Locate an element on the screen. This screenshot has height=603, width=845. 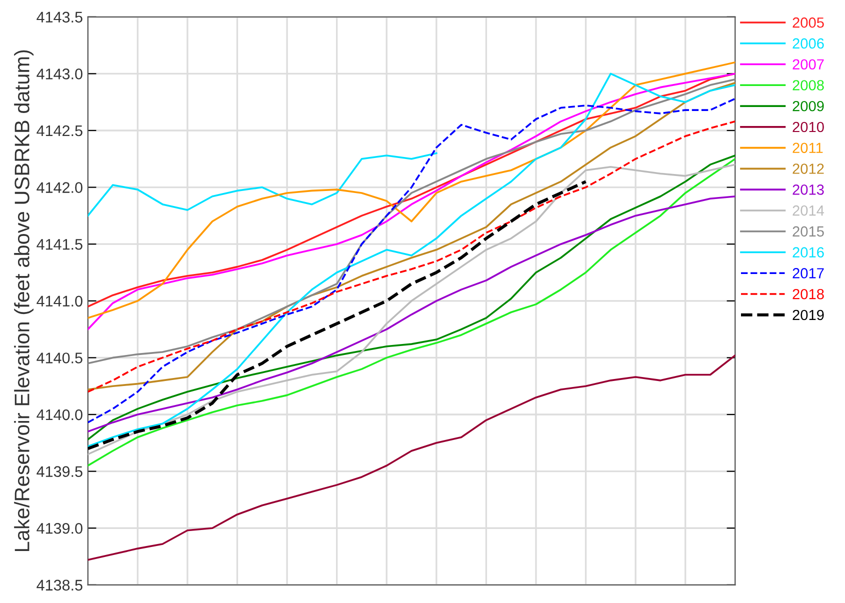
y-tick-label: 4140.5 is located at coordinates (59, 358).